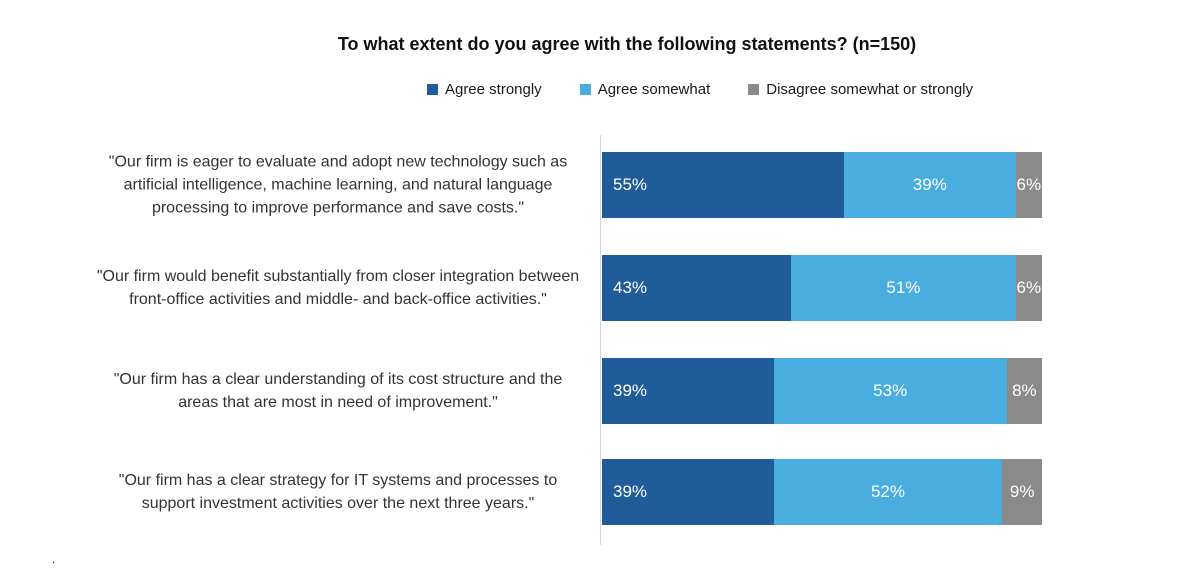 The image size is (1204, 570). Describe the element at coordinates (723, 185) in the screenshot. I see `bar-segment: 55%` at that location.